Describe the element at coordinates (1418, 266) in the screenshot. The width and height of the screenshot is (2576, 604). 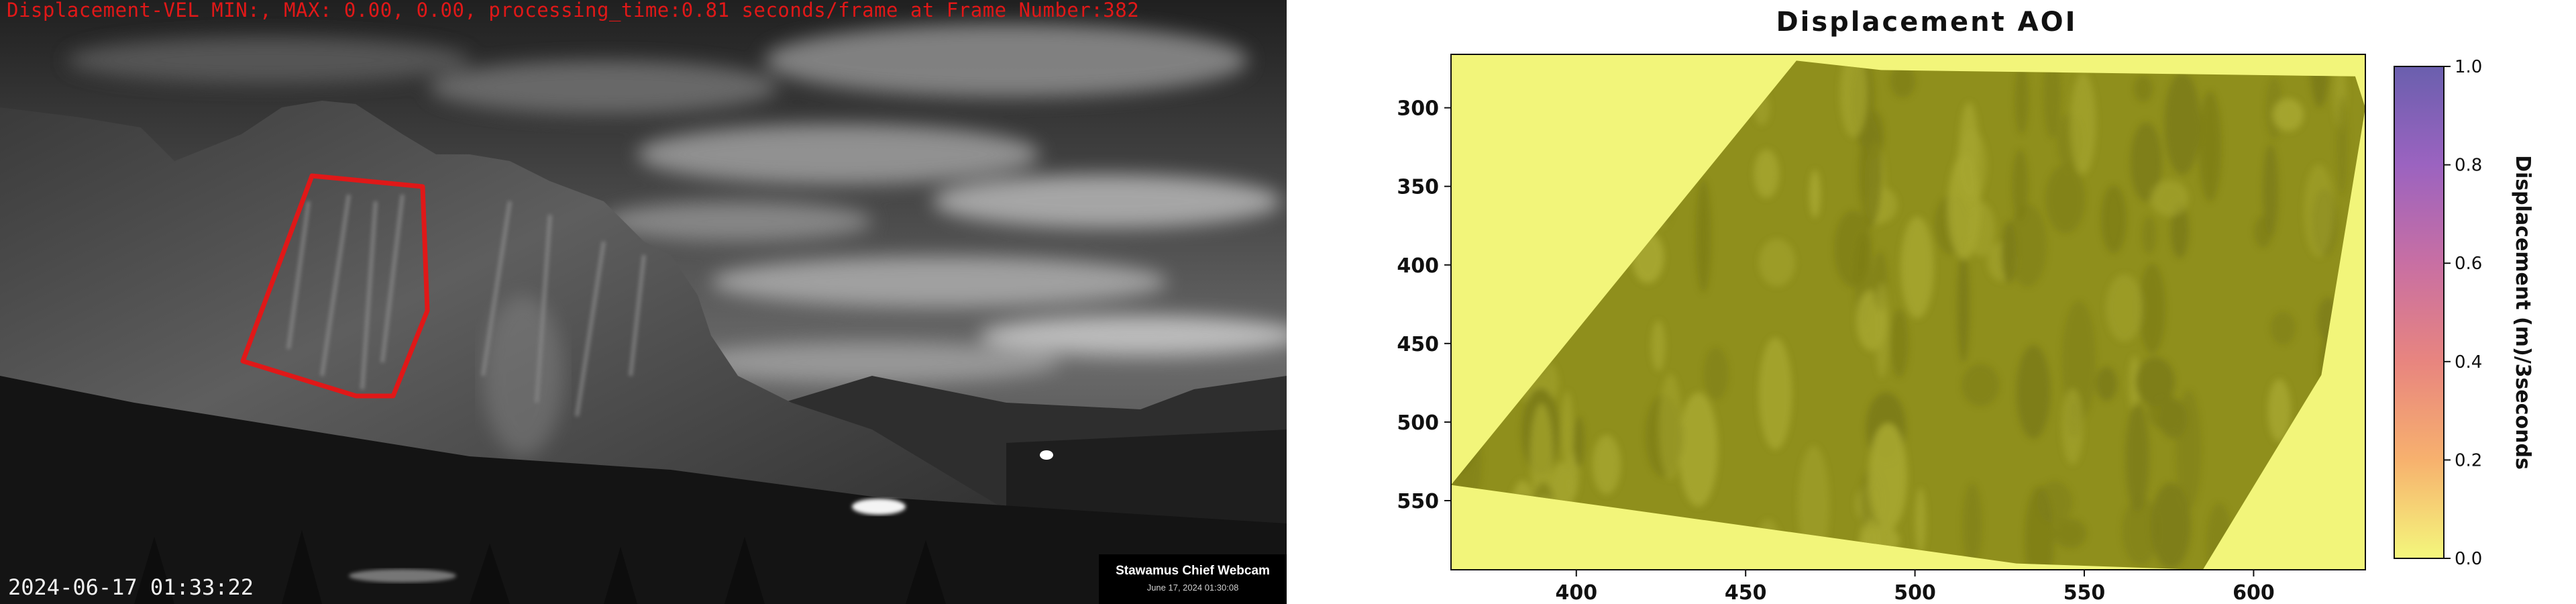
I see `y-tick-label: 400` at that location.